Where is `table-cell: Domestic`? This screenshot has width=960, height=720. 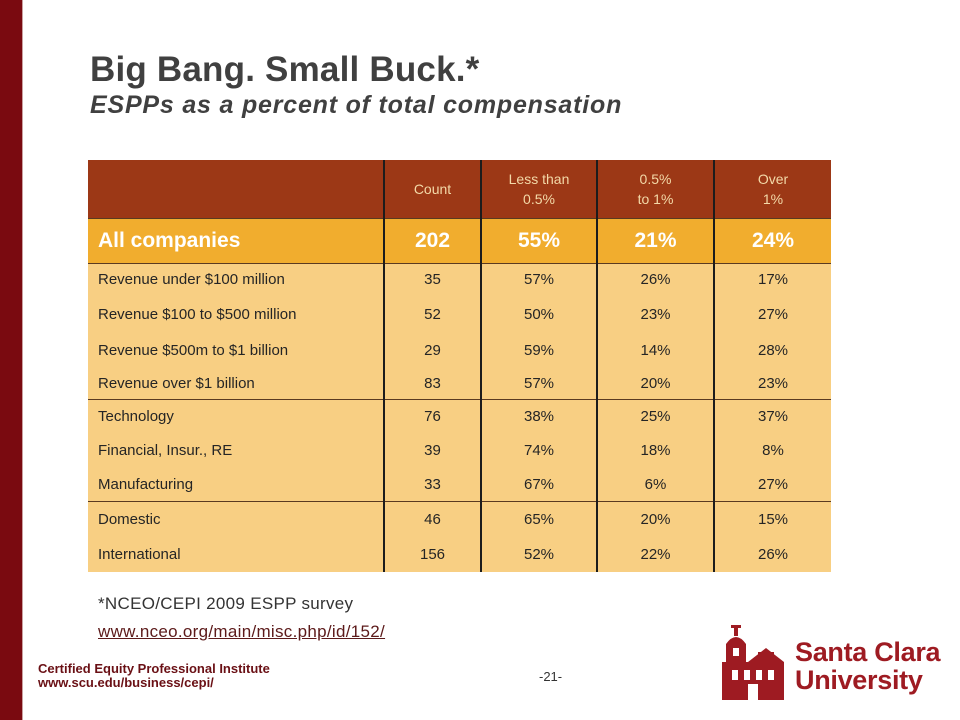
table-cell: Domestic is located at coordinates (236, 518).